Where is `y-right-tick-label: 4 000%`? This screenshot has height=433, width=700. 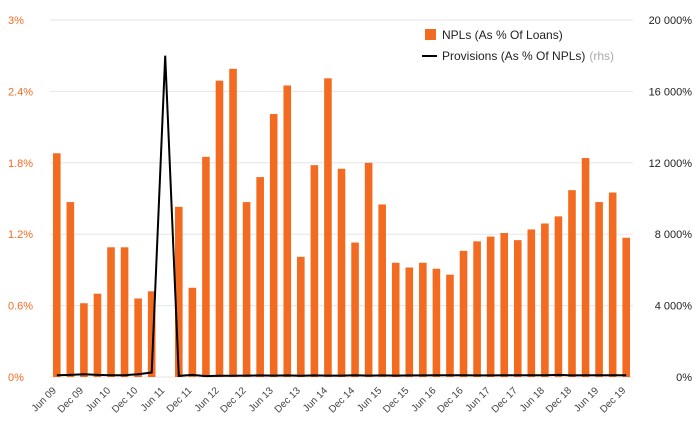
y-right-tick-label: 4 000% is located at coordinates (674, 307).